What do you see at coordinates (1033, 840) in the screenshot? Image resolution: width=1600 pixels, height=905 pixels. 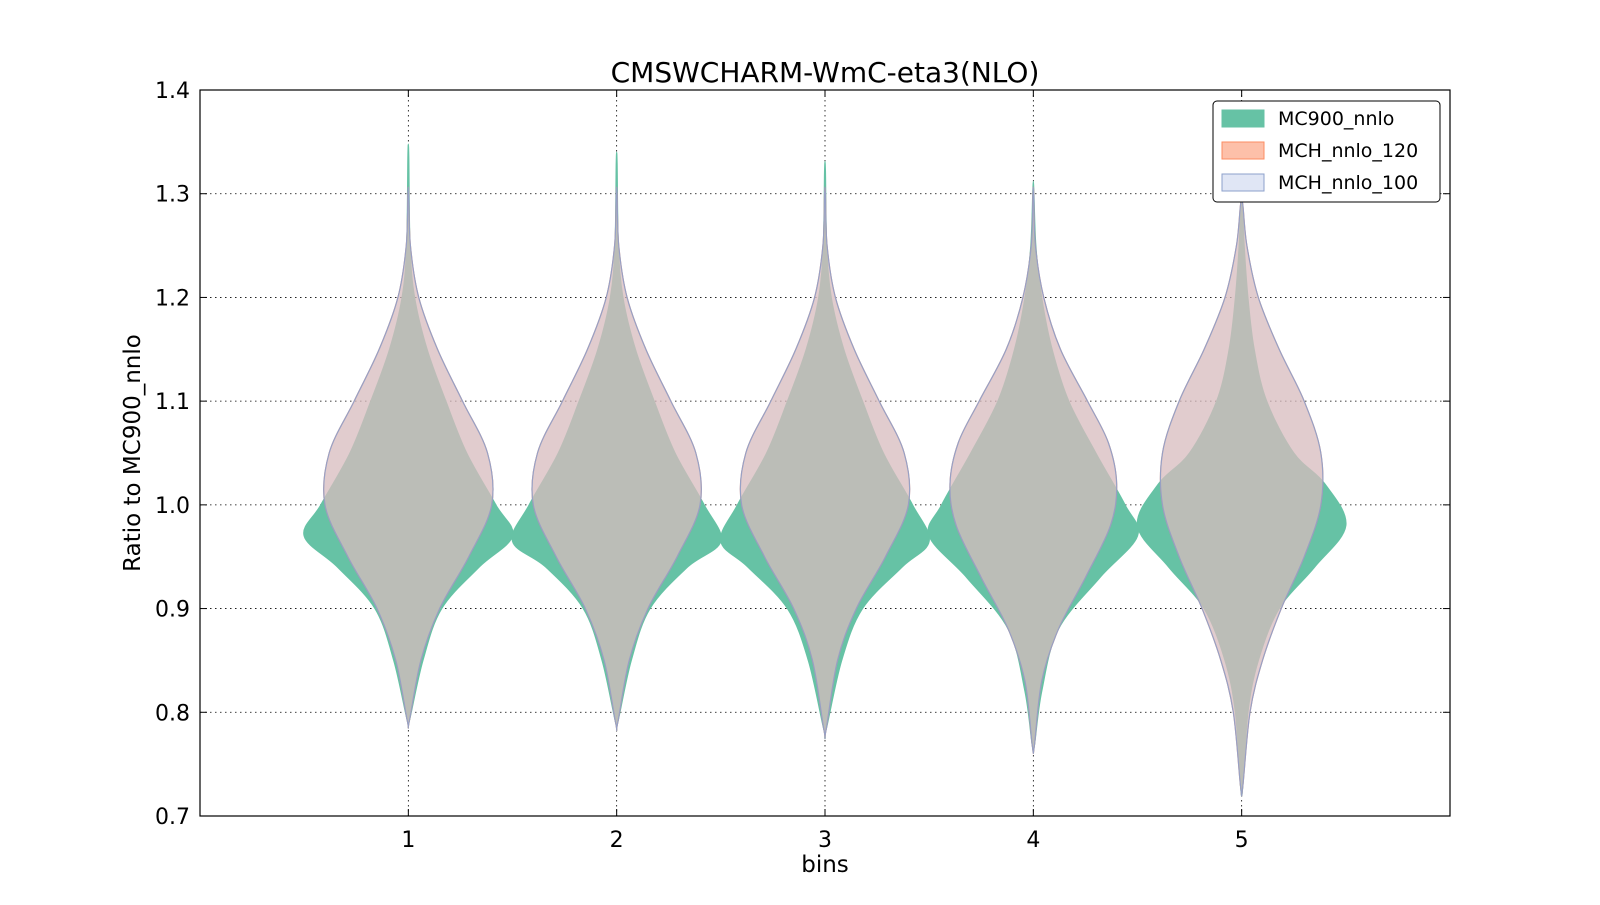 I see `x-tick-label: 4` at bounding box center [1033, 840].